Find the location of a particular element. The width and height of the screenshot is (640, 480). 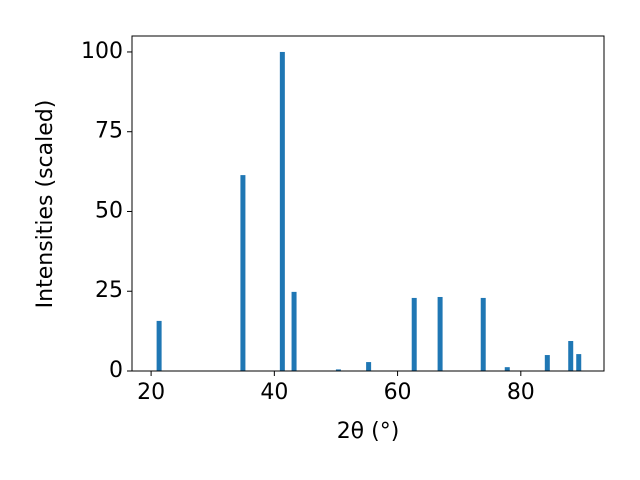

x-tick-label: 80 is located at coordinates (521, 392).